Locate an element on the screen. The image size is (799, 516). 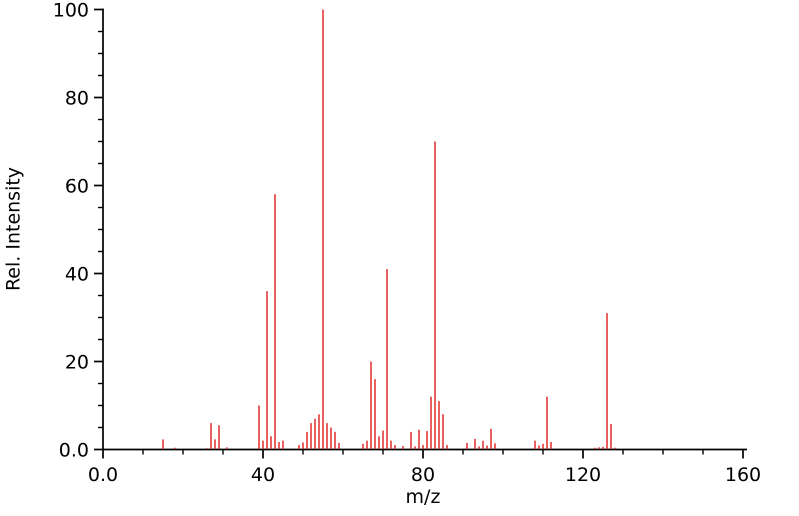
y-tick-label: 80 is located at coordinates (77, 99).